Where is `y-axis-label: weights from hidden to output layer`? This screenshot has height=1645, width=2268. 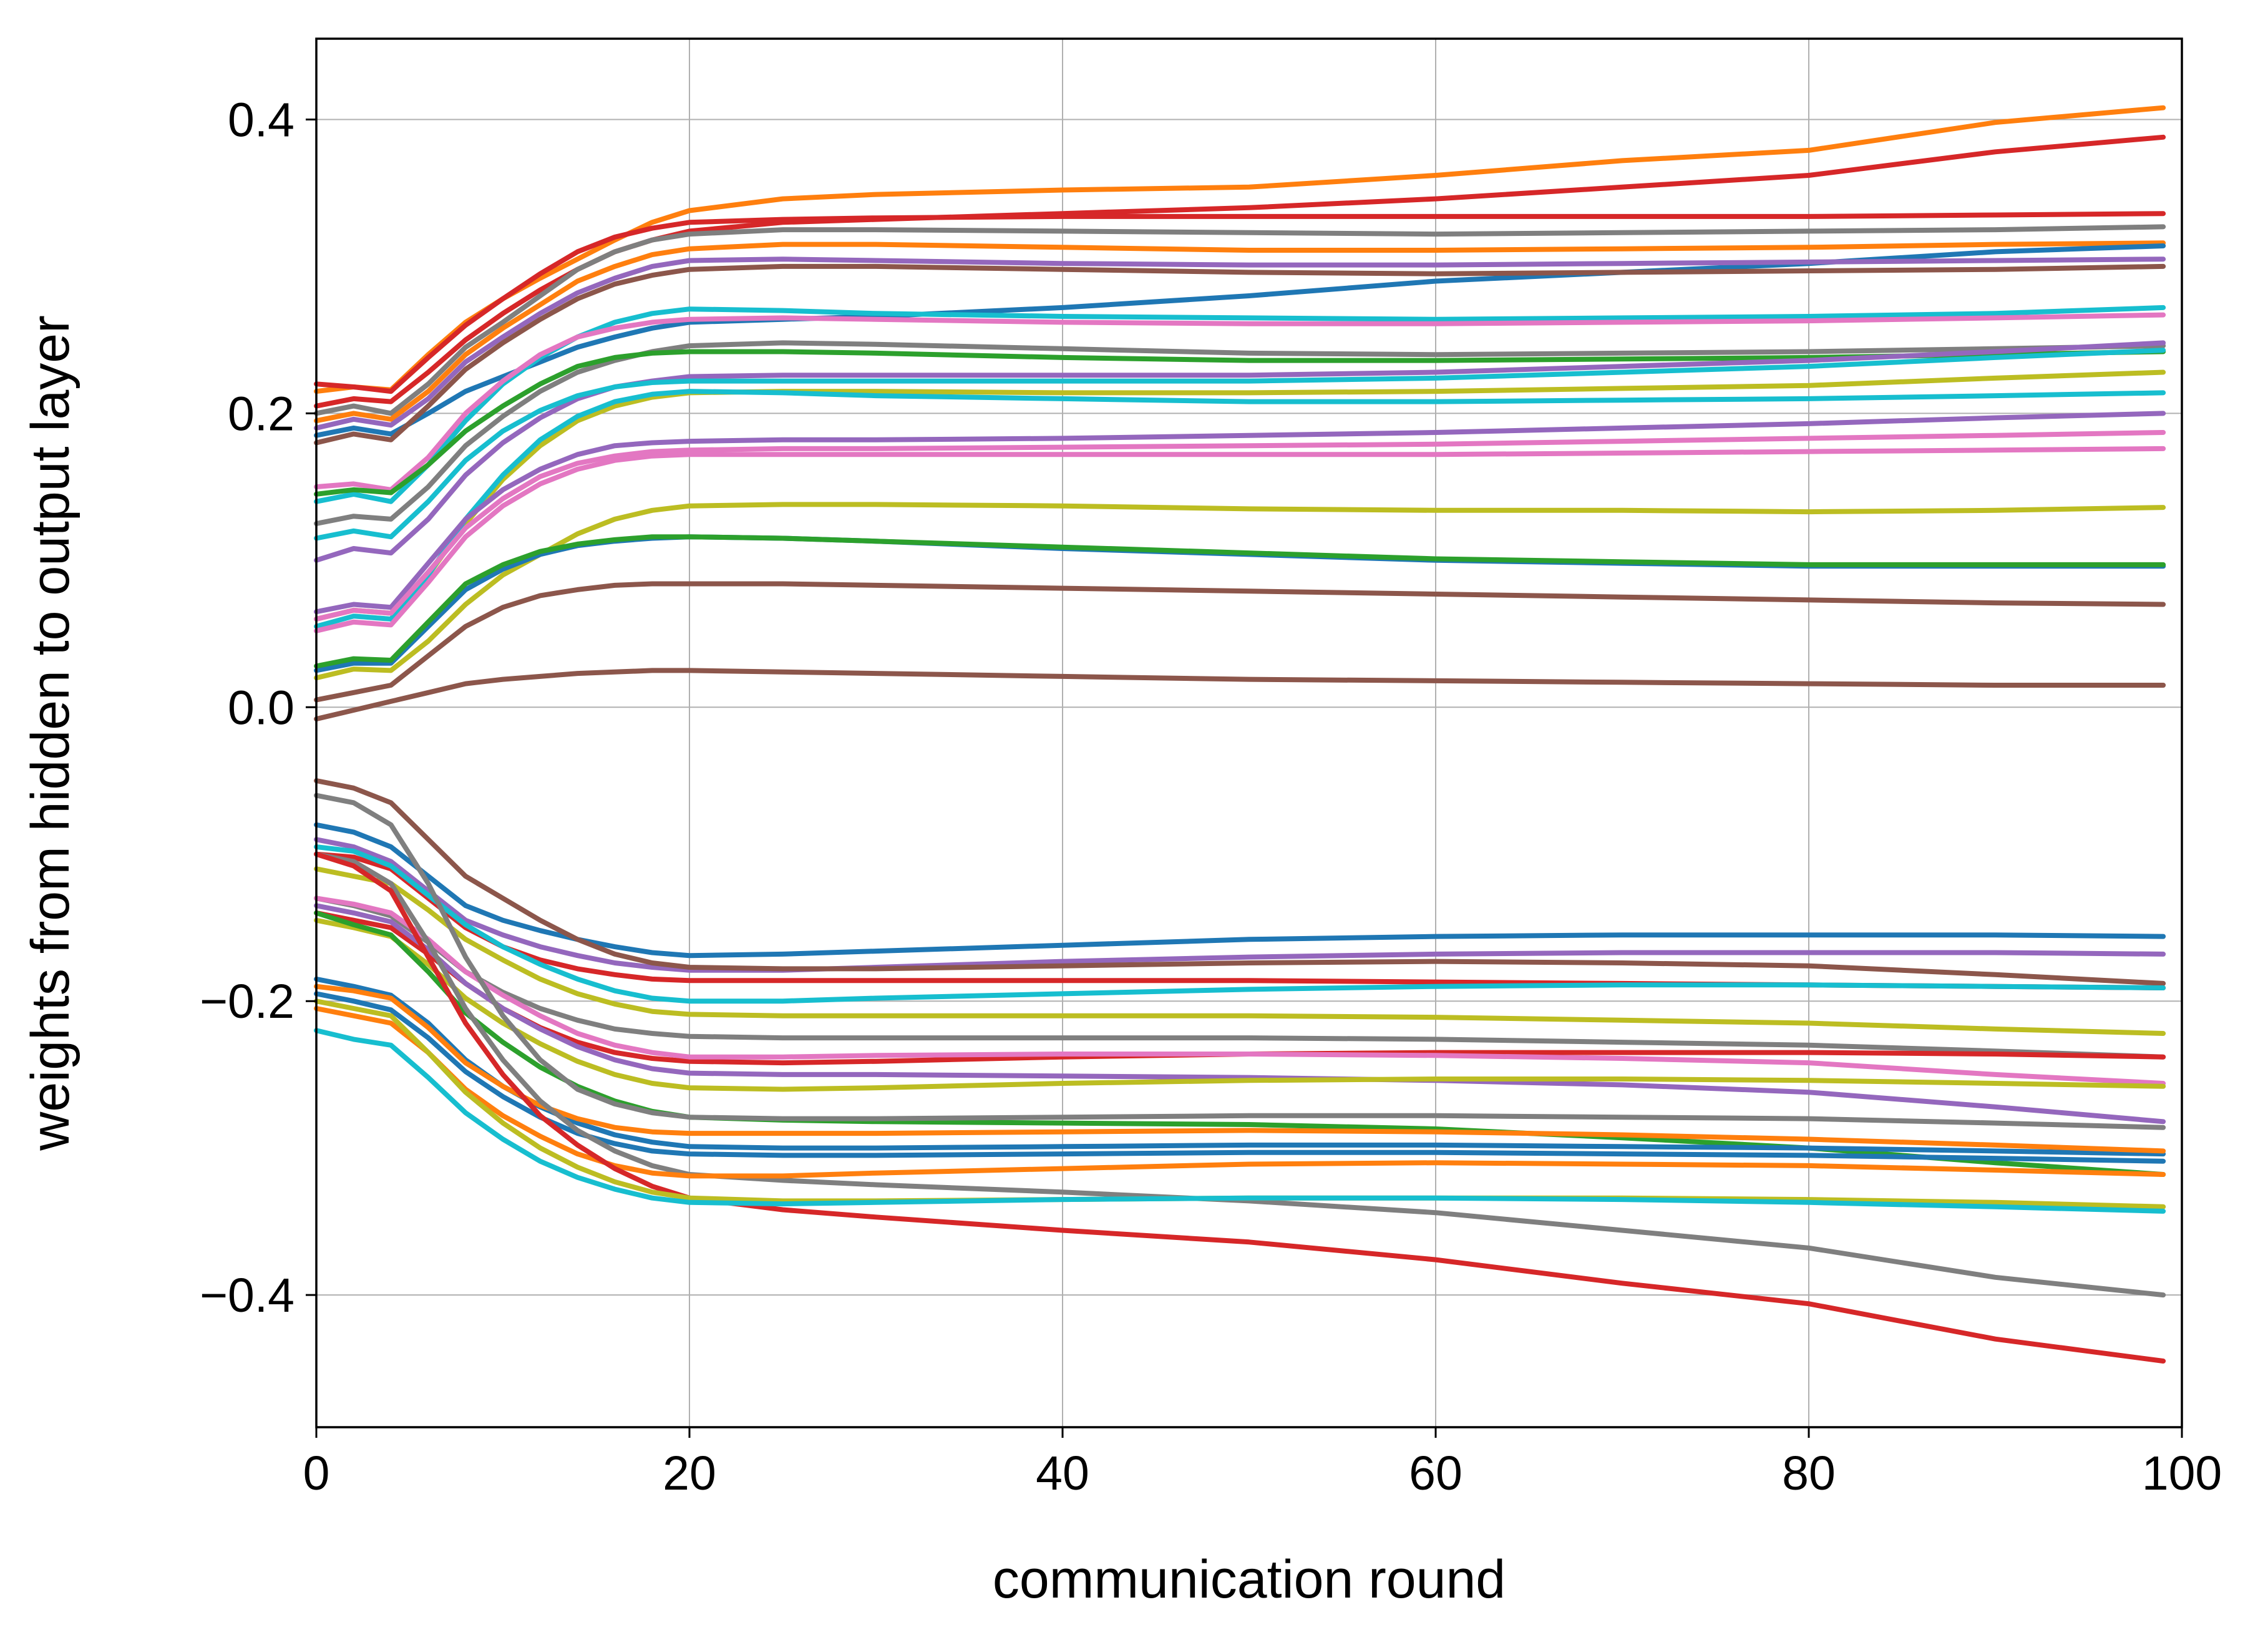 y-axis-label: weights from hidden to output layer is located at coordinates (50, 733).